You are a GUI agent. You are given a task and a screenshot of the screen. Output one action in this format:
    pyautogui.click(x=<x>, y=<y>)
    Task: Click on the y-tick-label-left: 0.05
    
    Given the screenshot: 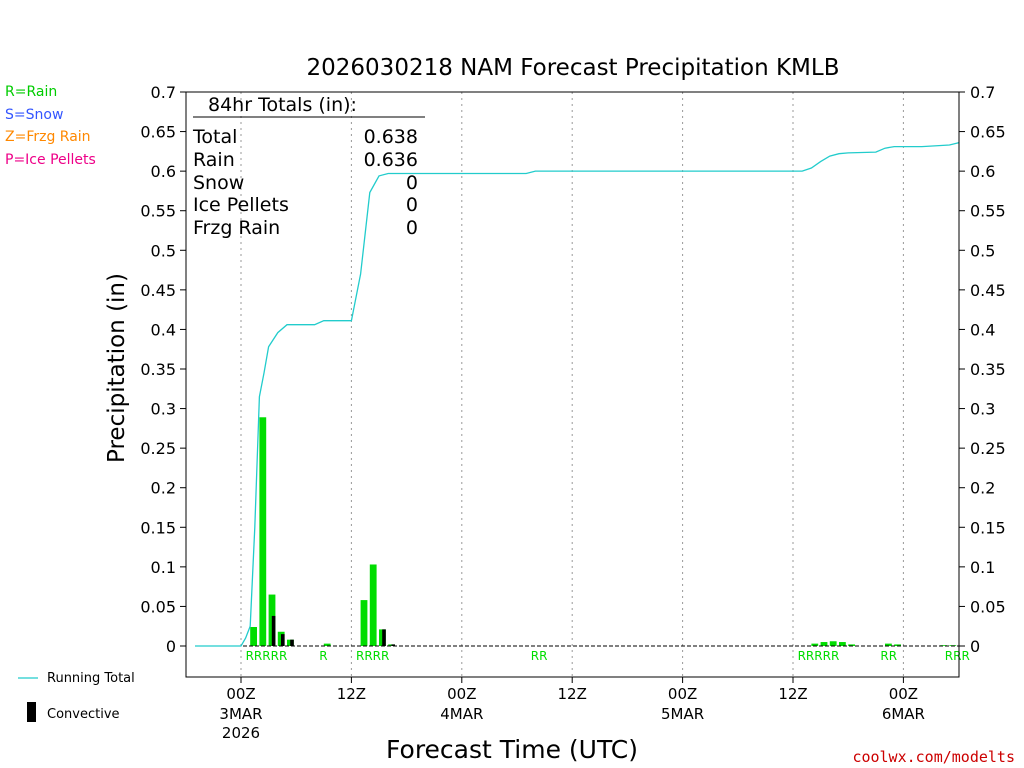 What is the action you would take?
    pyautogui.click(x=158, y=606)
    